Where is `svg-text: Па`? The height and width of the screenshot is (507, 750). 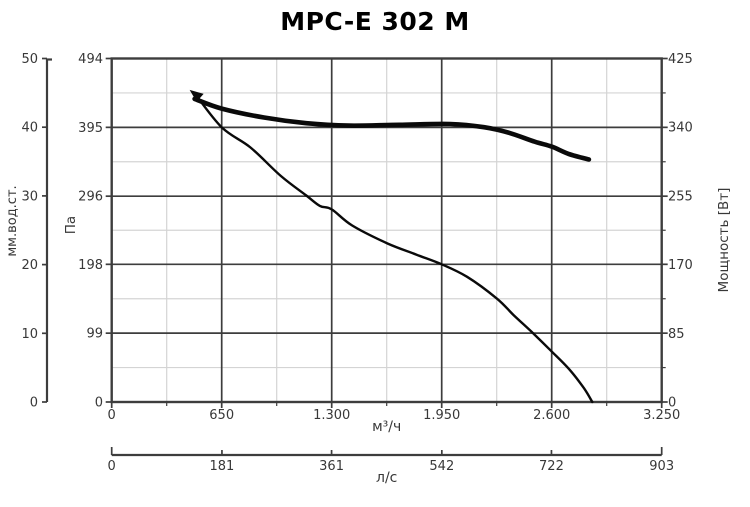 svg-text: Па is located at coordinates (71, 225).